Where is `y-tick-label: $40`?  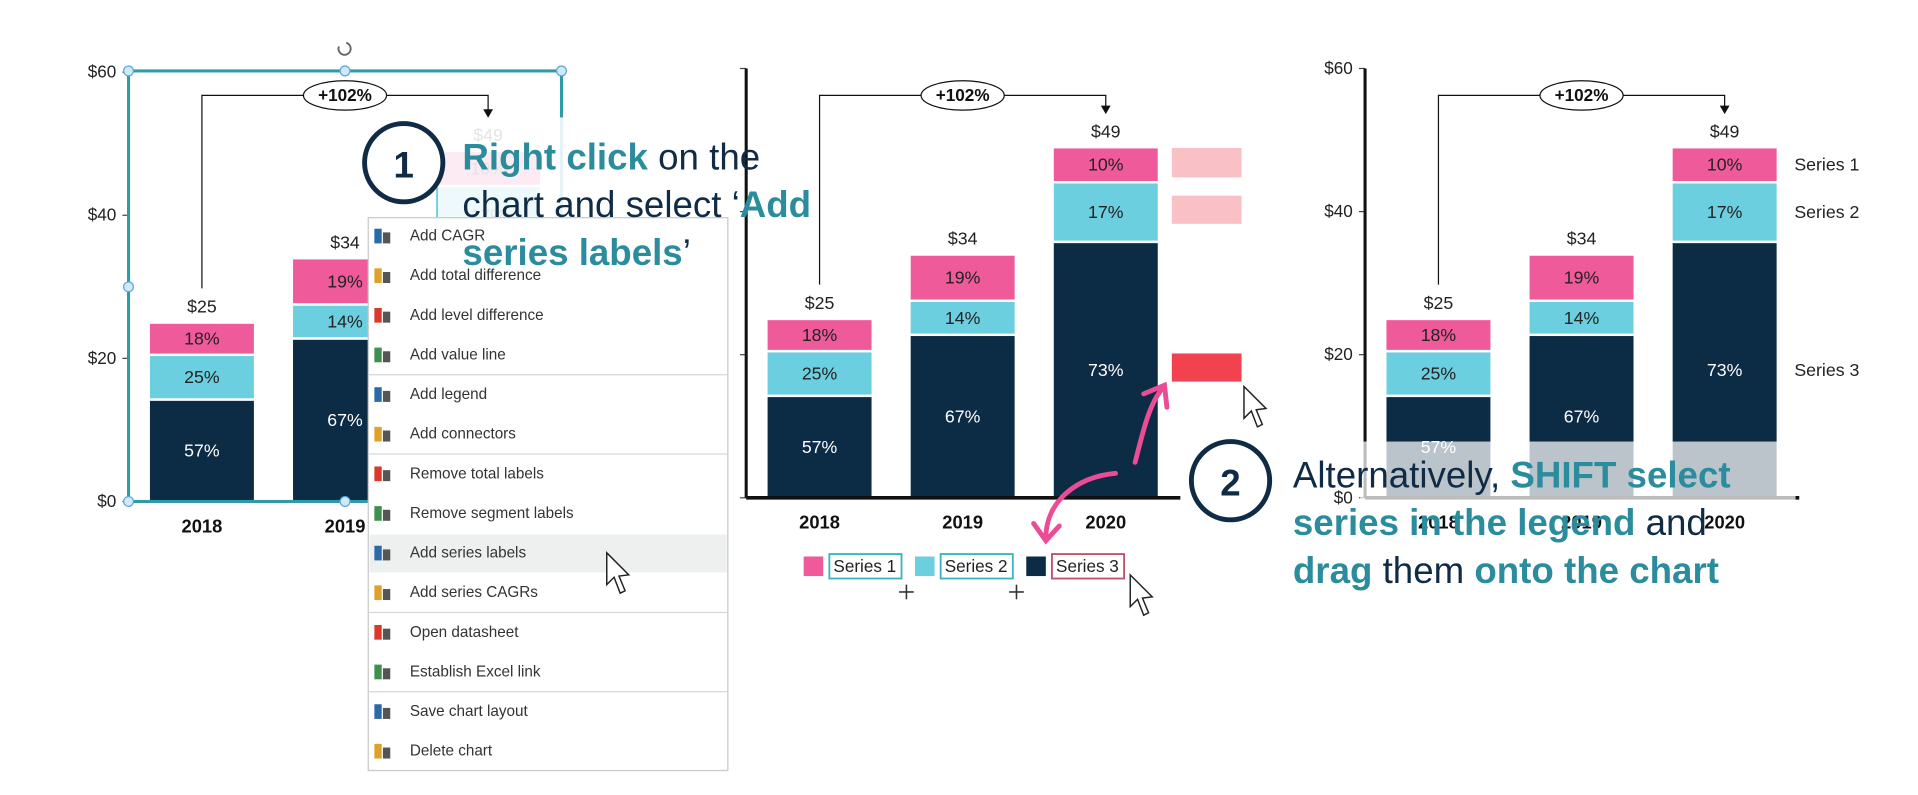
y-tick-label: $40 is located at coordinates (1338, 211).